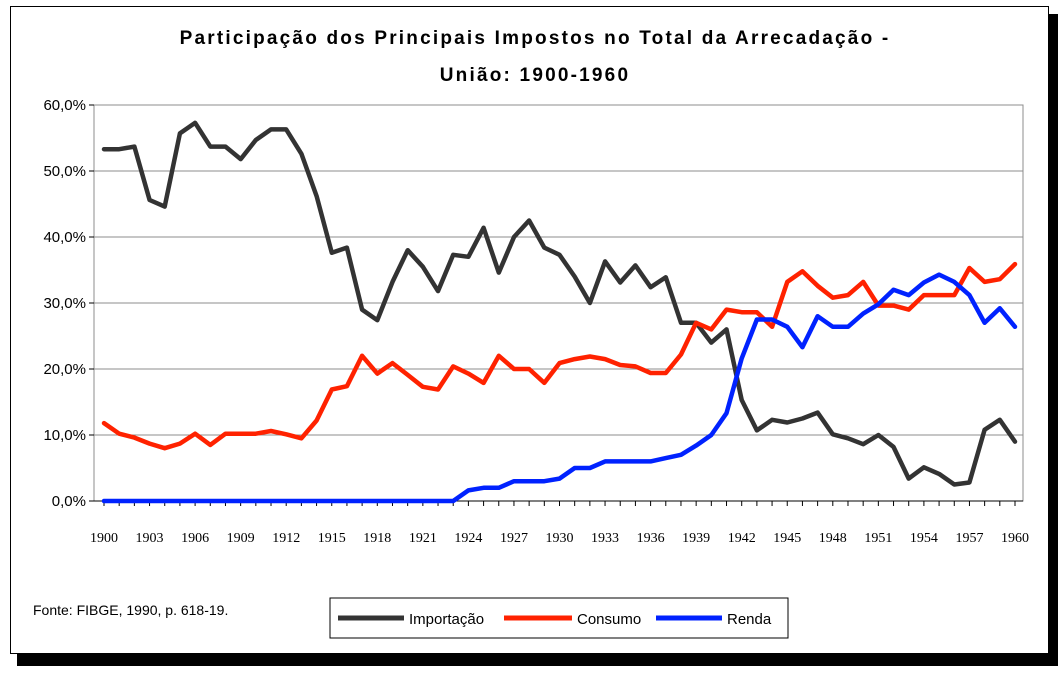  Describe the element at coordinates (833, 538) in the screenshot. I see `x-tick-label: 1948` at that location.